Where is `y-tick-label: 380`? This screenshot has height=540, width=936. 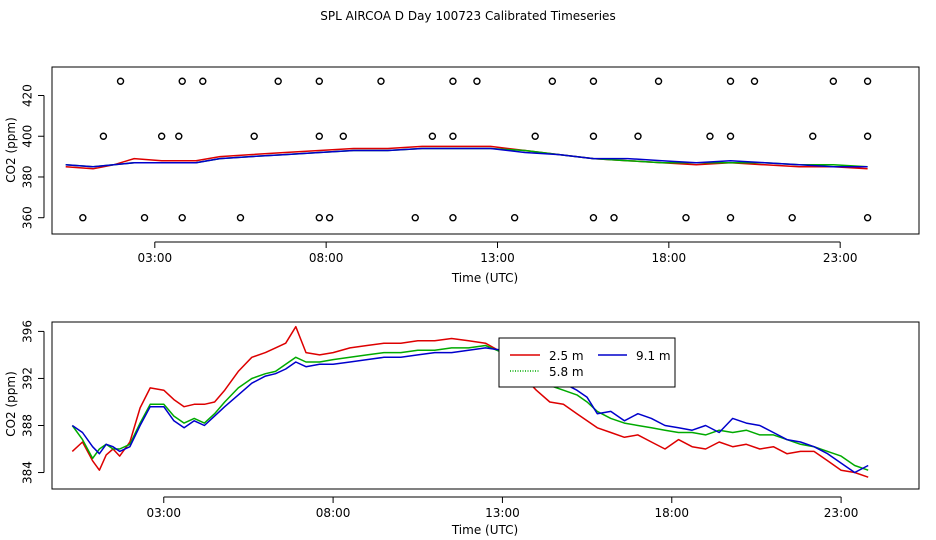 y-tick-label: 380 is located at coordinates (28, 177).